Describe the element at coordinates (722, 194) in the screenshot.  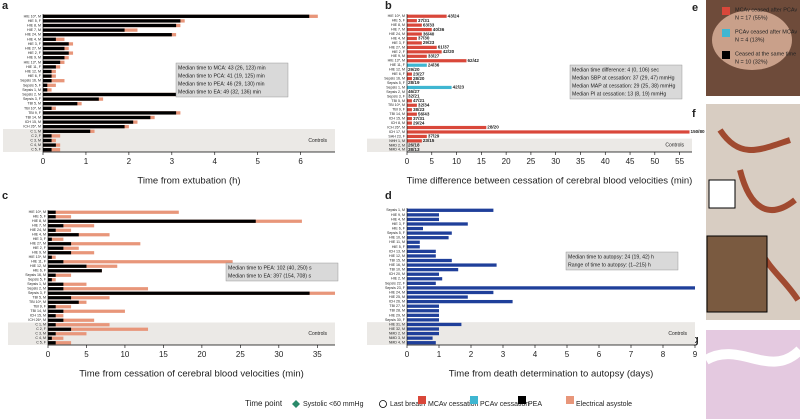
I see `photo-f-card` at that location.